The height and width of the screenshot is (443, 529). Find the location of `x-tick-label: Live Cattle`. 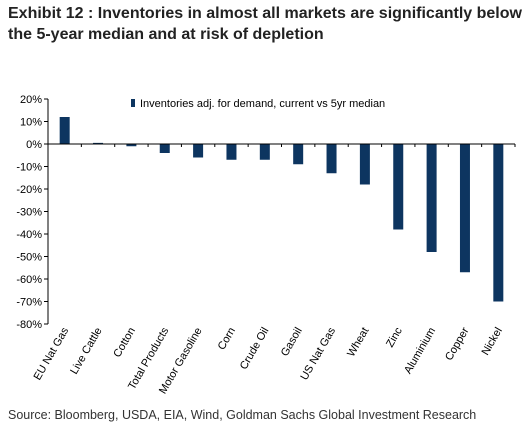

x-tick-label: Live Cattle is located at coordinates (86, 351).